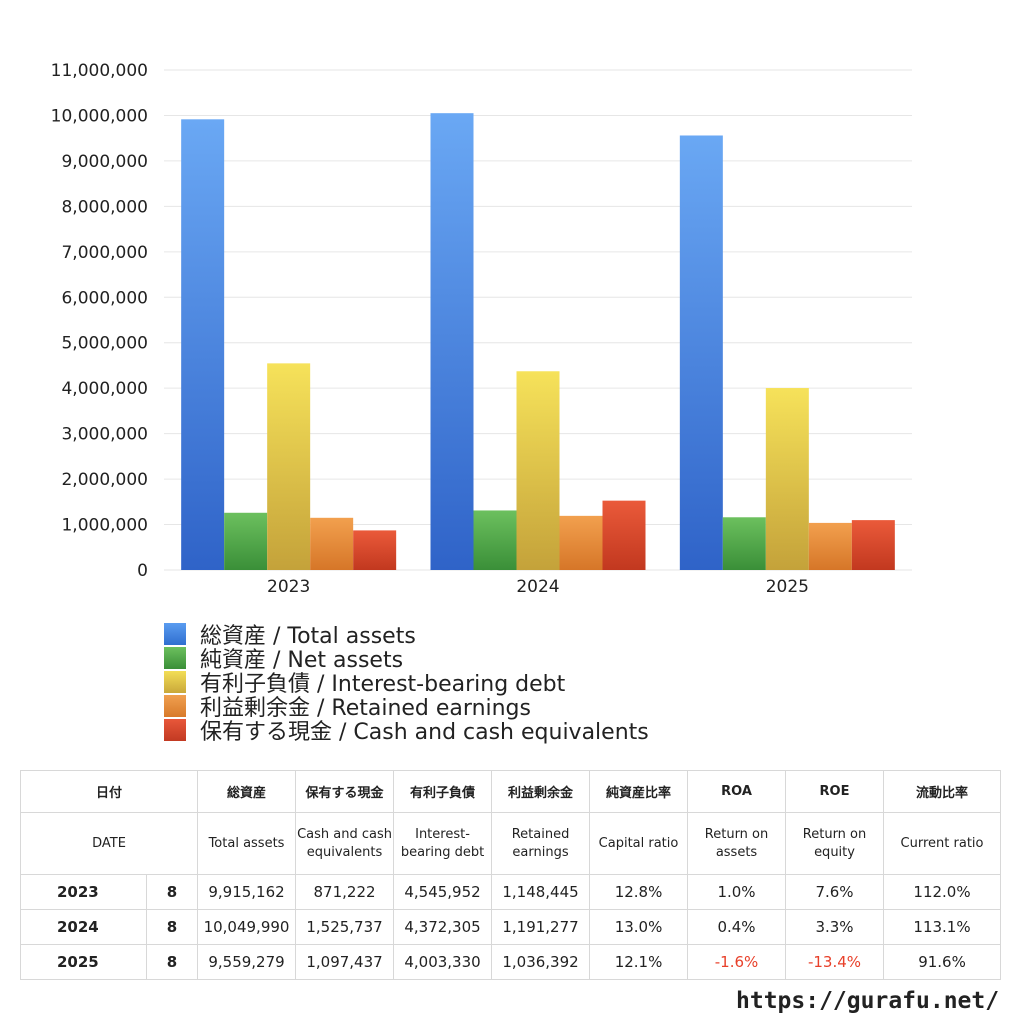 The height and width of the screenshot is (1024, 1024). What do you see at coordinates (308, 636) in the screenshot?
I see `legend-label: 総資産 / Total assets` at bounding box center [308, 636].